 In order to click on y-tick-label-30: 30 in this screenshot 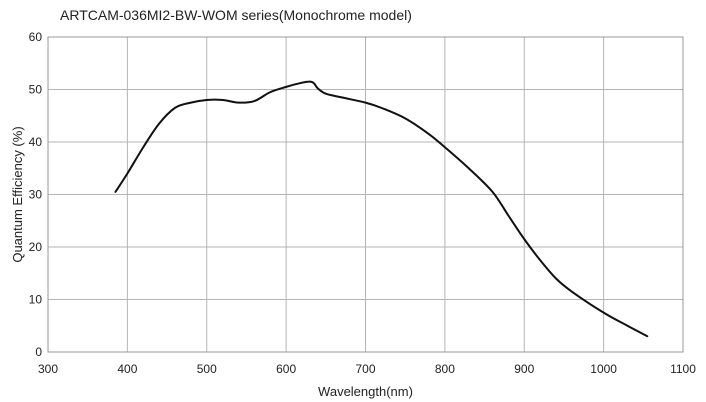, I will do `click(36, 195)`.